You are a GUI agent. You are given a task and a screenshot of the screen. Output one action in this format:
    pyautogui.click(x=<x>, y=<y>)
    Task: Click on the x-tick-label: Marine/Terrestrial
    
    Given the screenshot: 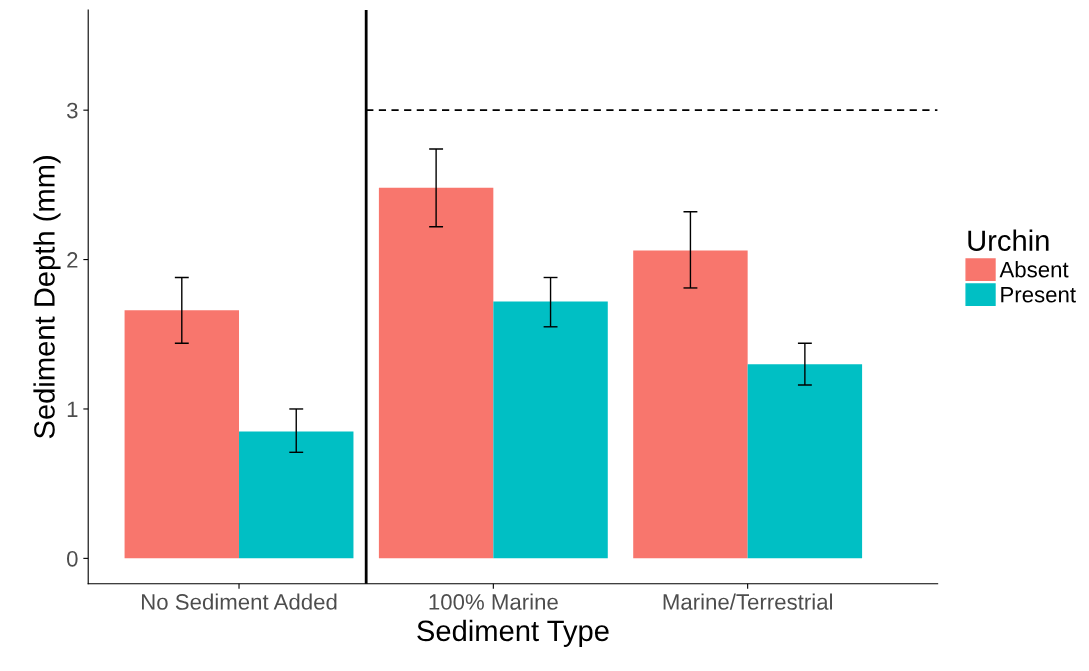 What is the action you would take?
    pyautogui.click(x=747, y=601)
    